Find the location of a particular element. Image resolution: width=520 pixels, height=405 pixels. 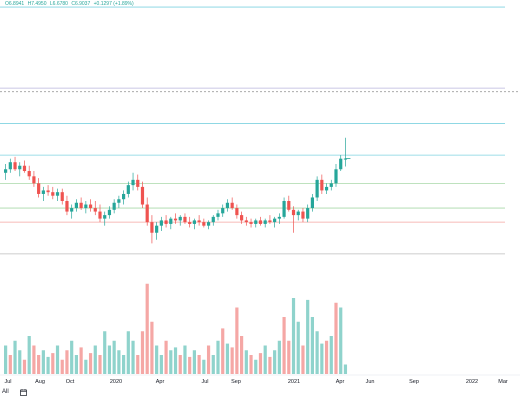

x-tick-label: Jul is located at coordinates (7, 382).